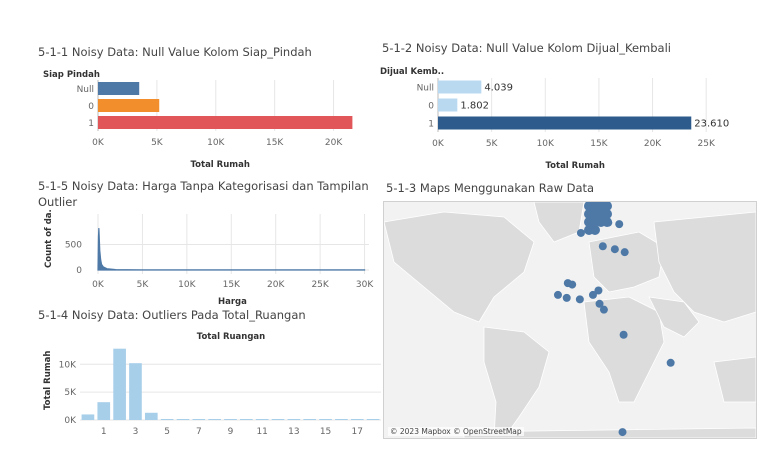 The width and height of the screenshot is (779, 476). I want to click on x-tick-label: 1, so click(104, 432).